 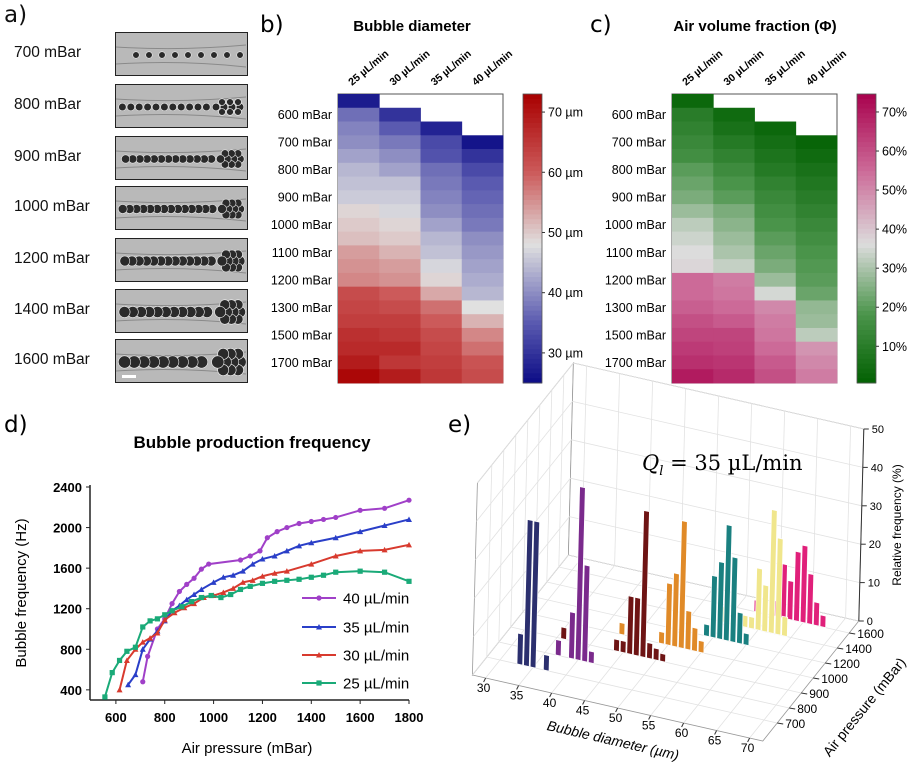 I want to click on z-tick-label: 50, so click(x=878, y=430).